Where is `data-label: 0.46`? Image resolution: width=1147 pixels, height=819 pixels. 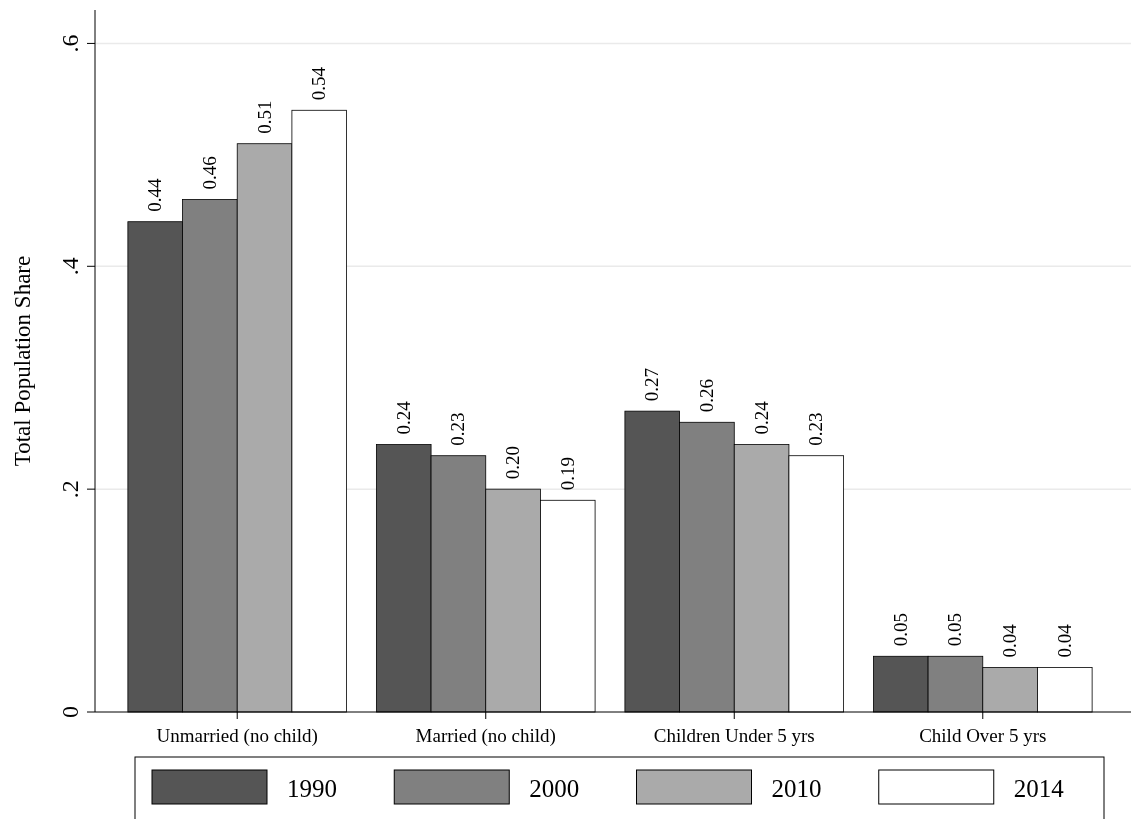 data-label: 0.46 is located at coordinates (209, 173).